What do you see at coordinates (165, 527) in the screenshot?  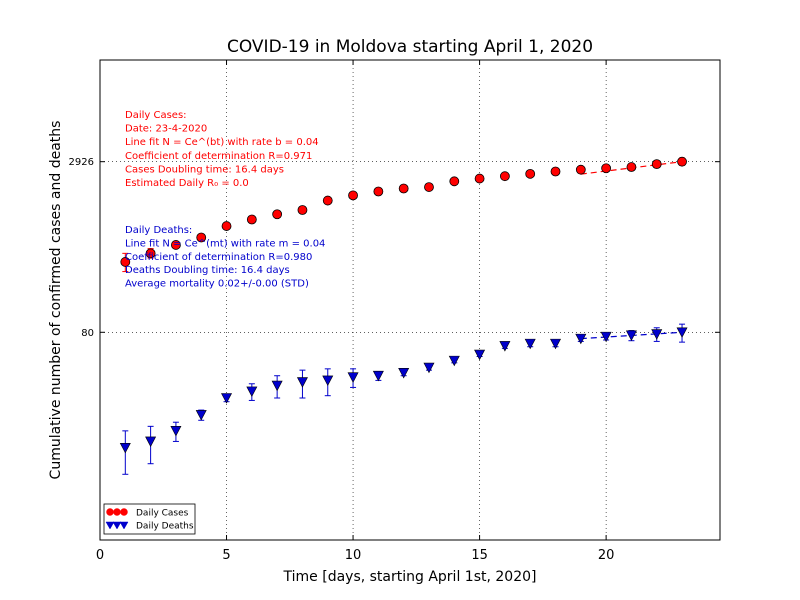 I see `legend-label: Daily Deaths` at bounding box center [165, 527].